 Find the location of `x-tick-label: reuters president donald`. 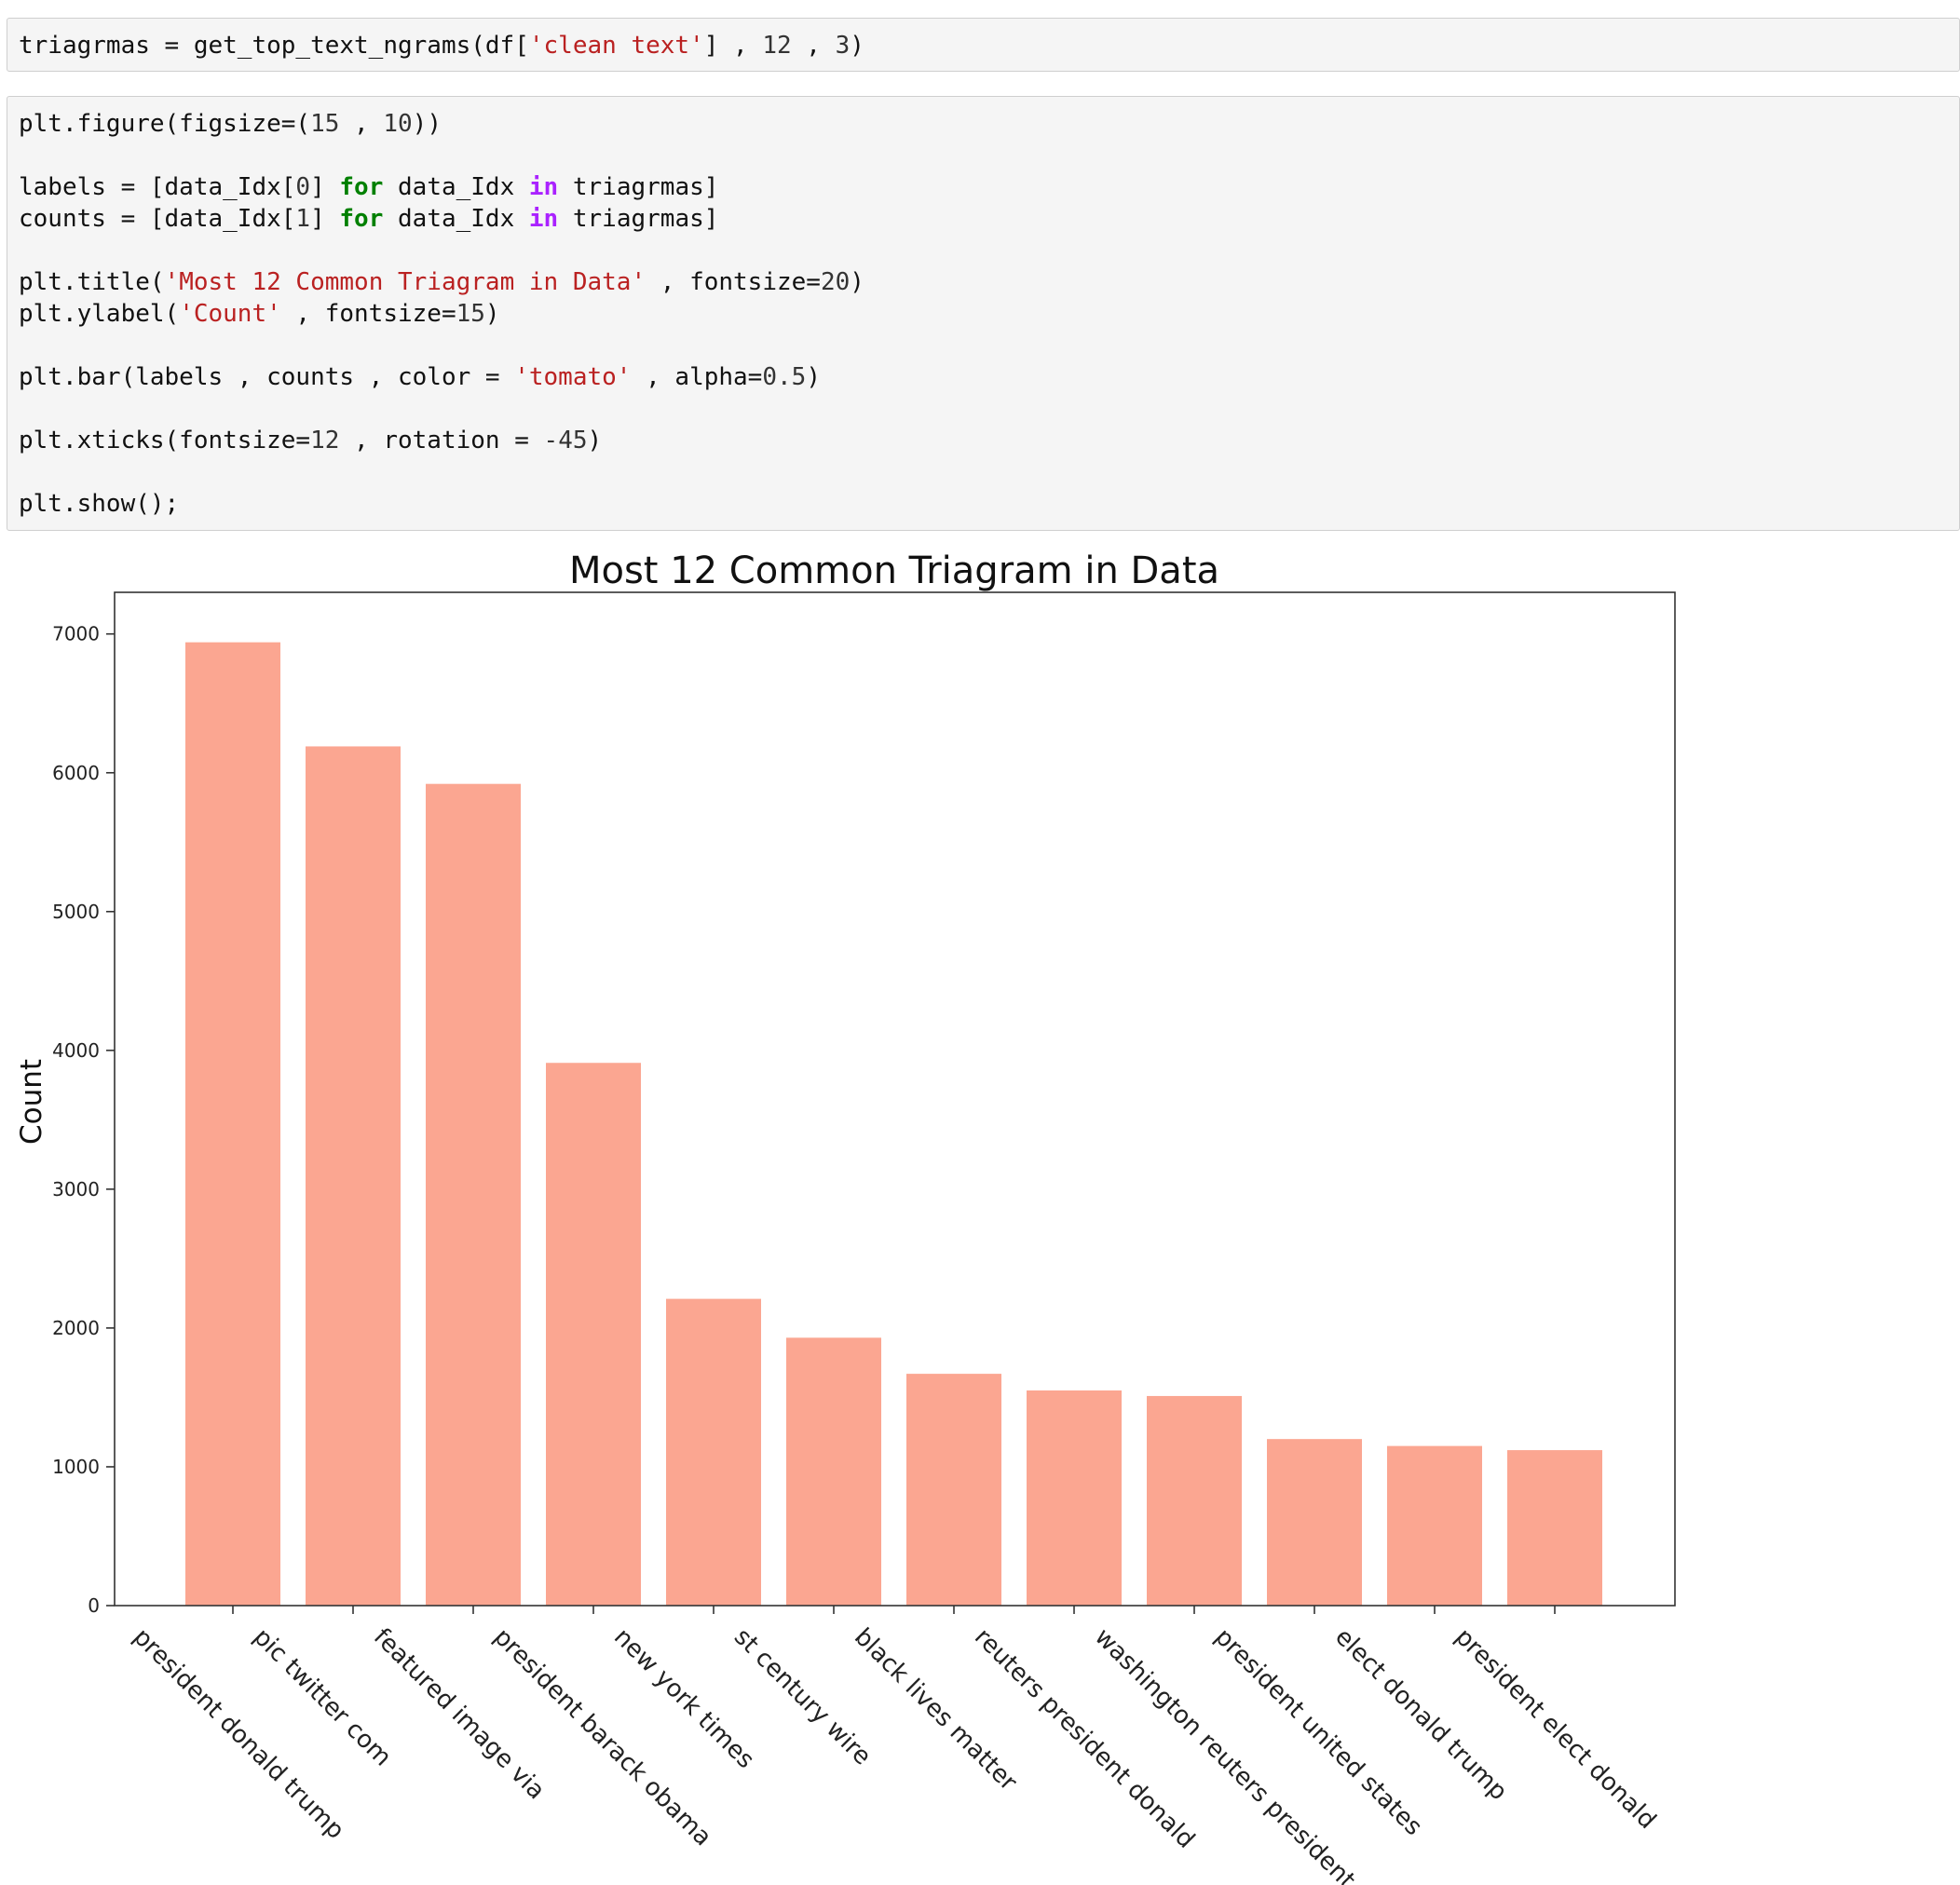

x-tick-label: reuters president donald is located at coordinates (1084, 1738).